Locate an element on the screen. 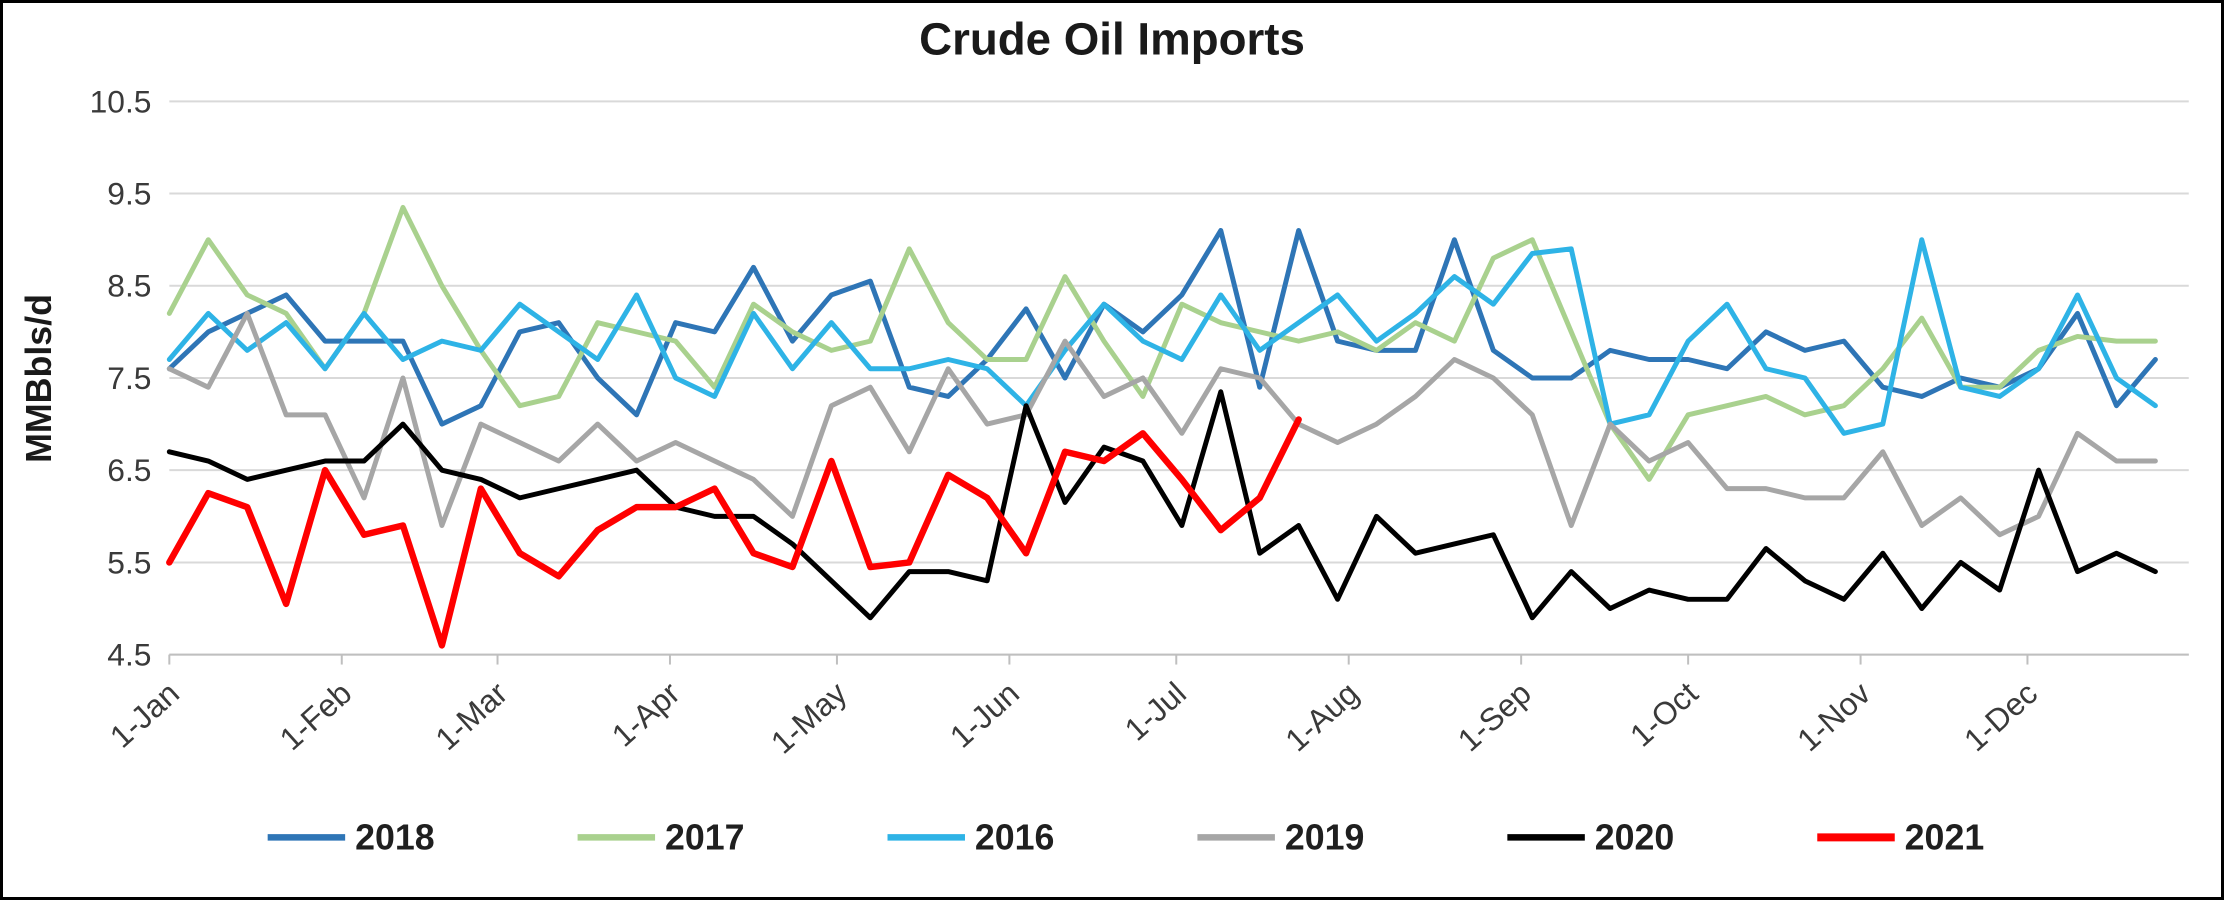 Image resolution: width=2224 pixels, height=900 pixels. legend-label-2016: 2016 is located at coordinates (1015, 837).